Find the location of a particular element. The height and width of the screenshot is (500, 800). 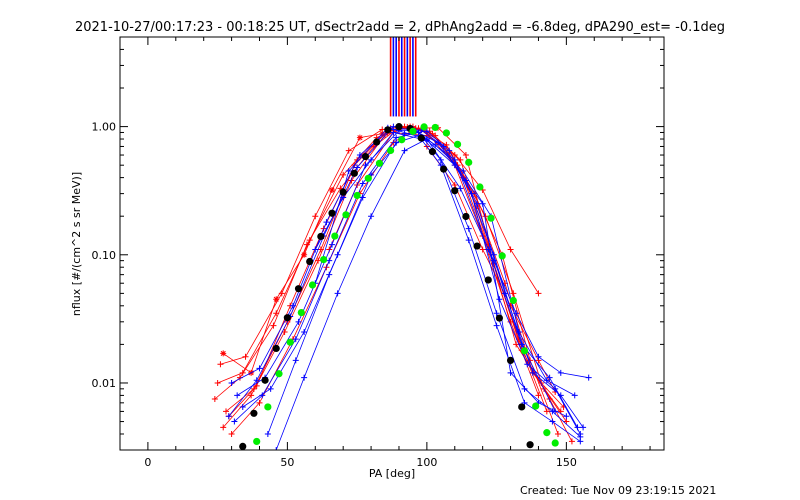

created-timestamp: Created: Tue Nov 09 23:19:15 2021 is located at coordinates (618, 490).